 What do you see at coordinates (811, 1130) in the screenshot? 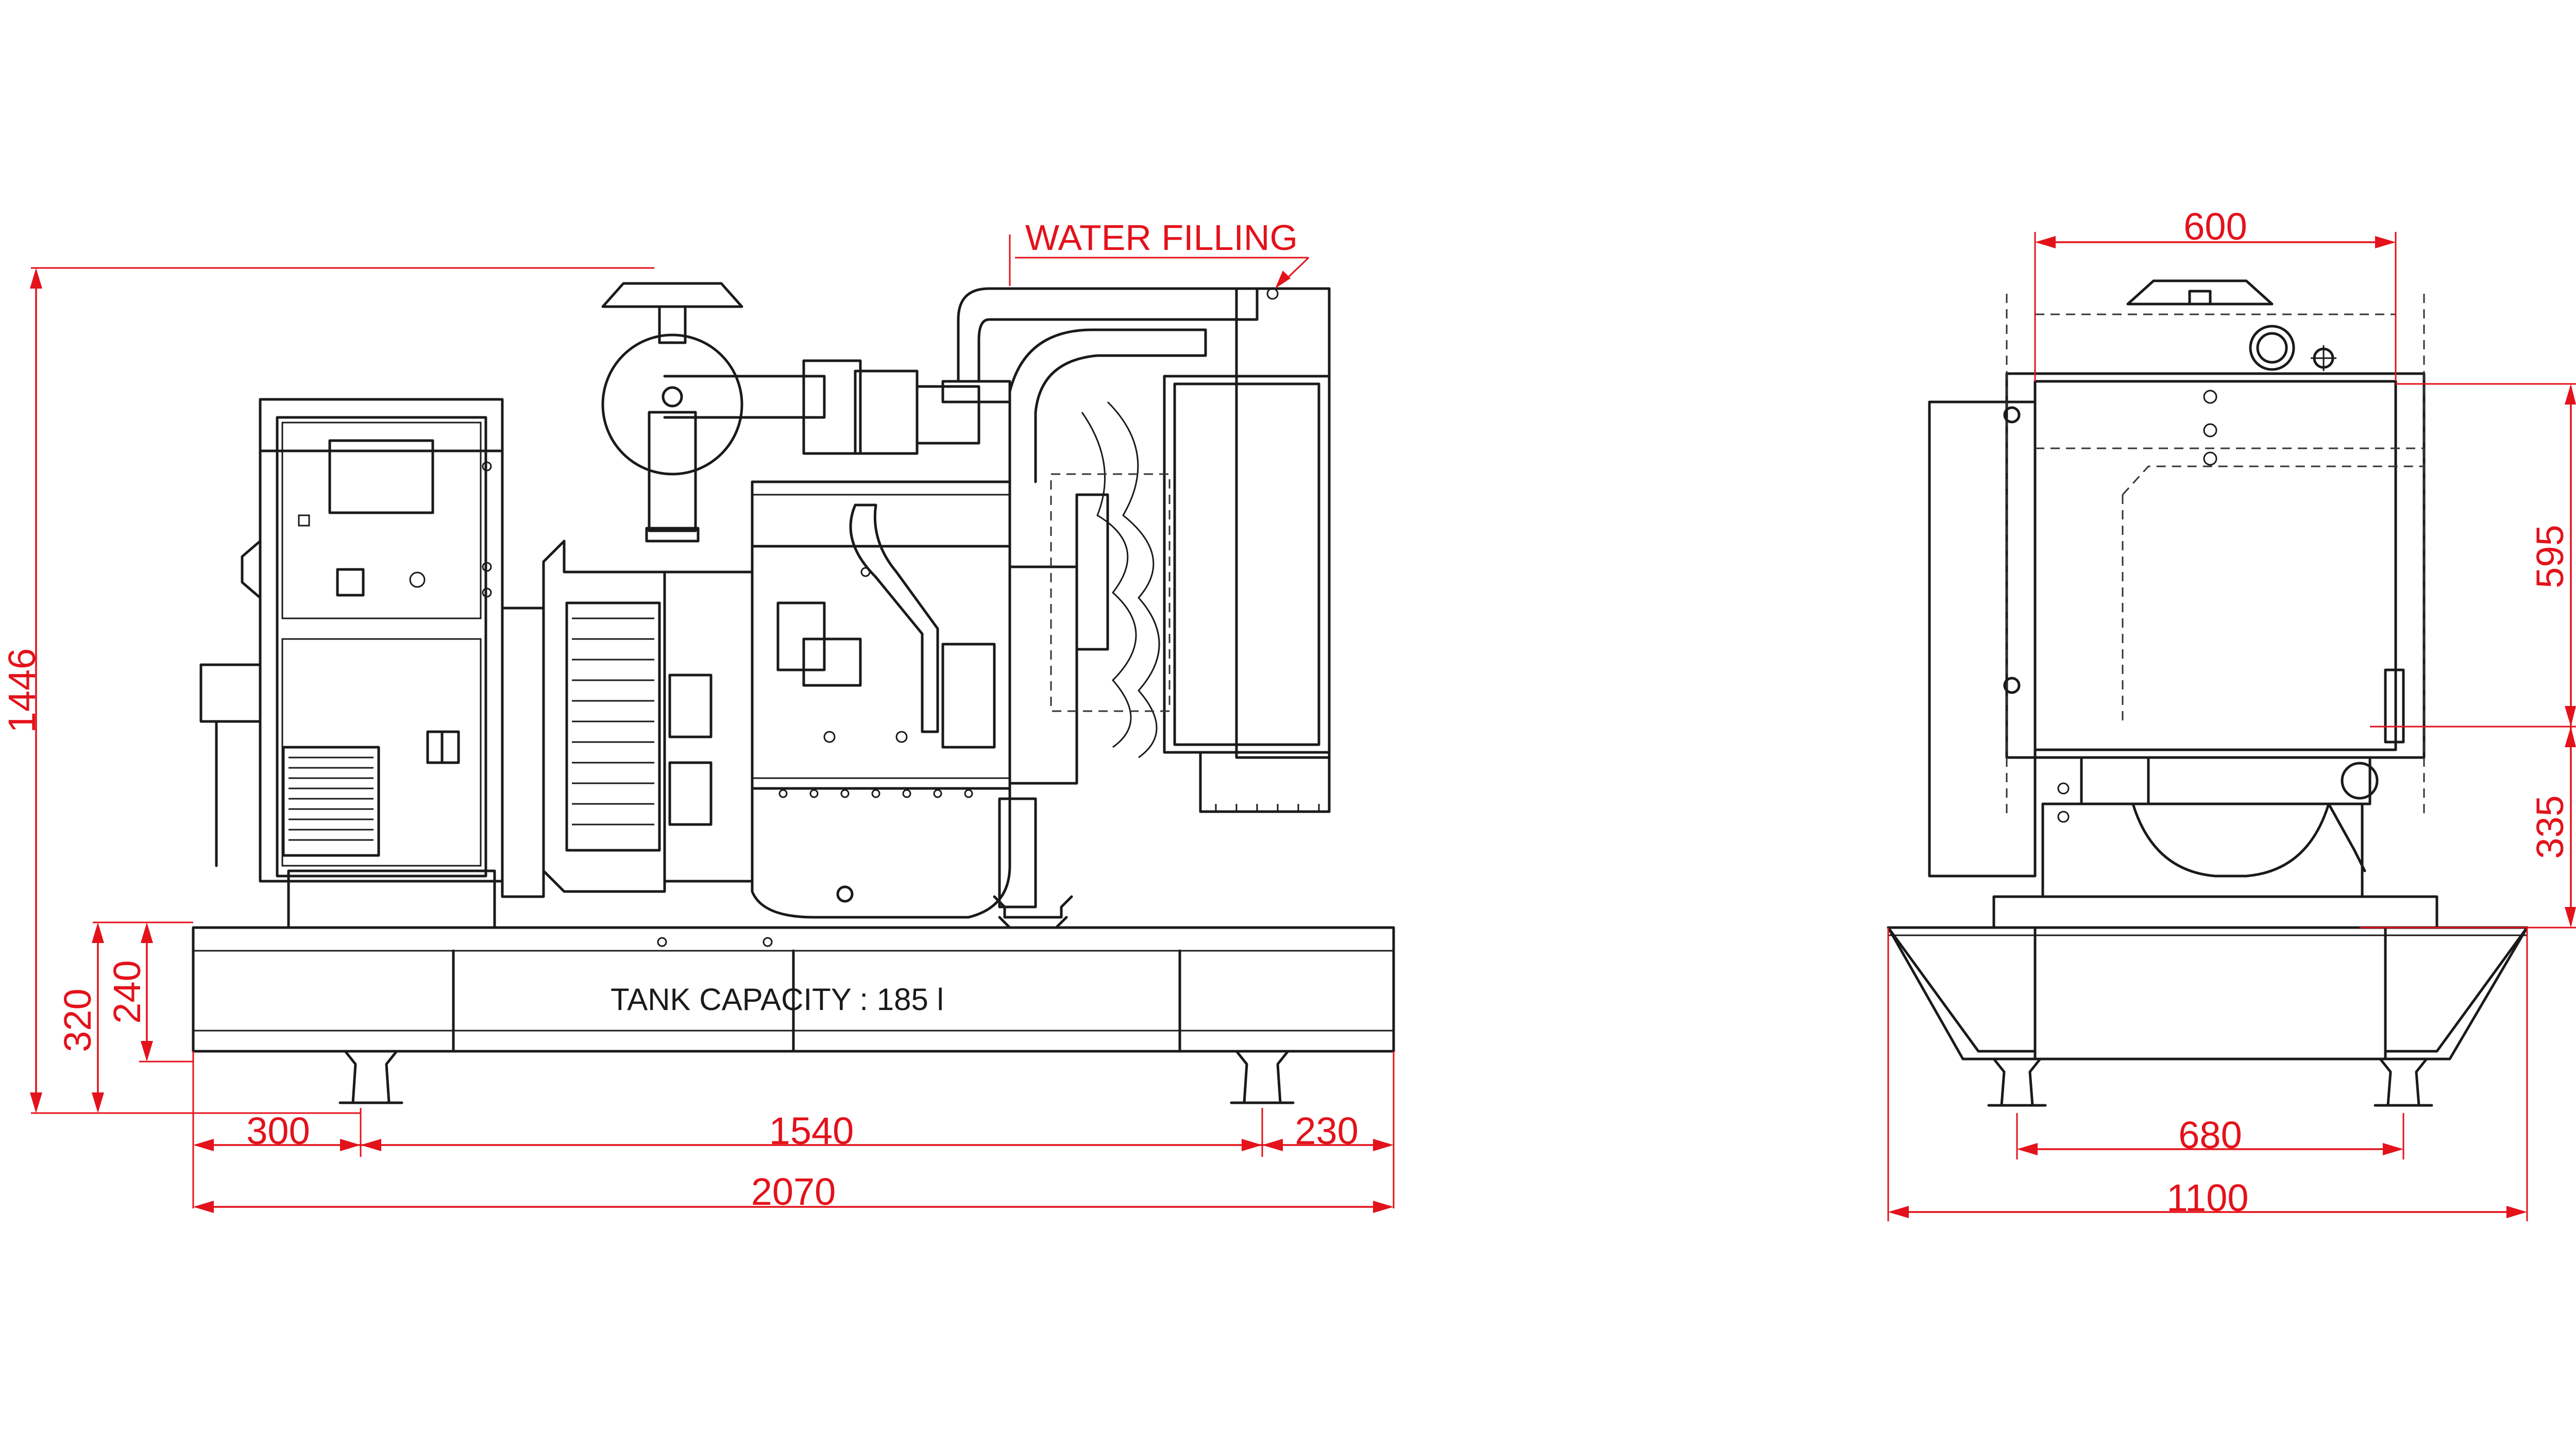
I see `mount-spacing-dimension: 1540` at bounding box center [811, 1130].